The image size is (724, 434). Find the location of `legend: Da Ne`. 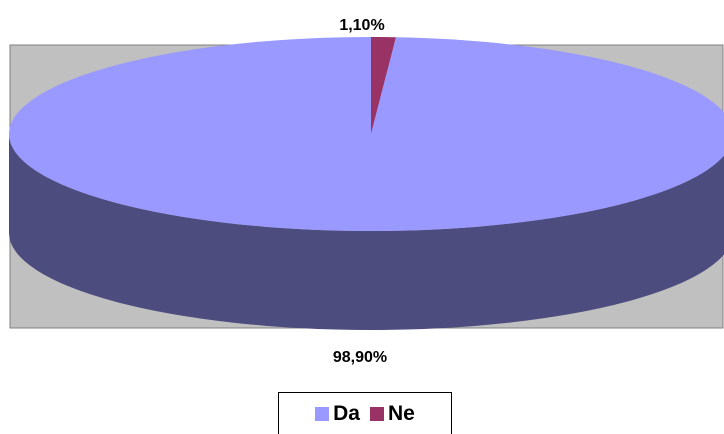

legend: Da Ne is located at coordinates (365, 413).